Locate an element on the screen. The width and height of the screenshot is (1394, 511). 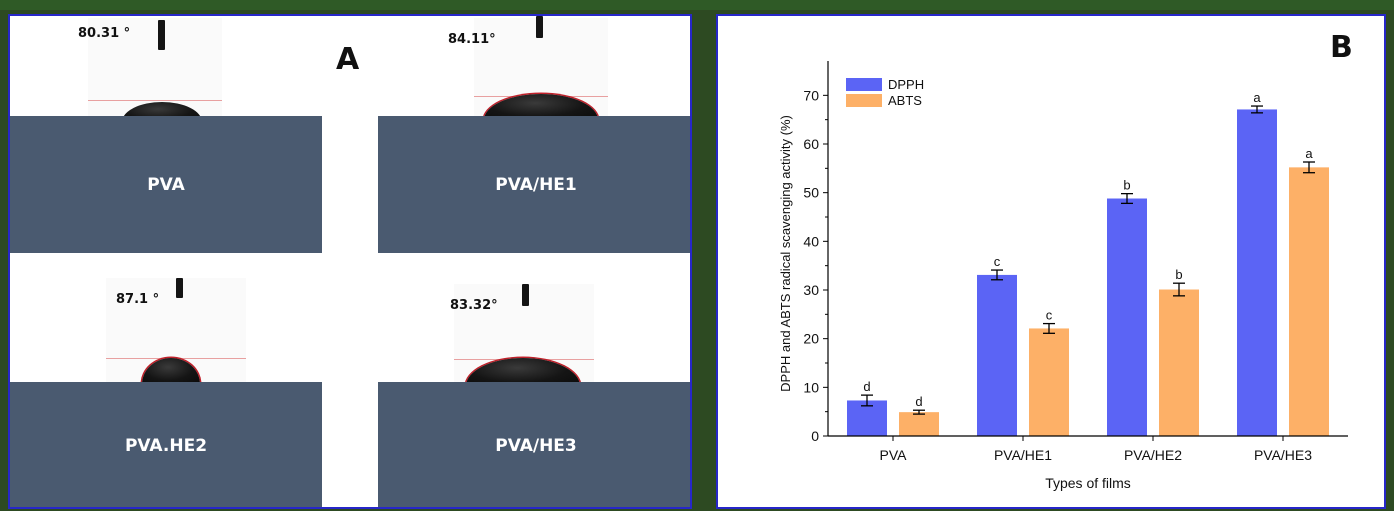
panel-a-label: A is located at coordinates (348, 59).